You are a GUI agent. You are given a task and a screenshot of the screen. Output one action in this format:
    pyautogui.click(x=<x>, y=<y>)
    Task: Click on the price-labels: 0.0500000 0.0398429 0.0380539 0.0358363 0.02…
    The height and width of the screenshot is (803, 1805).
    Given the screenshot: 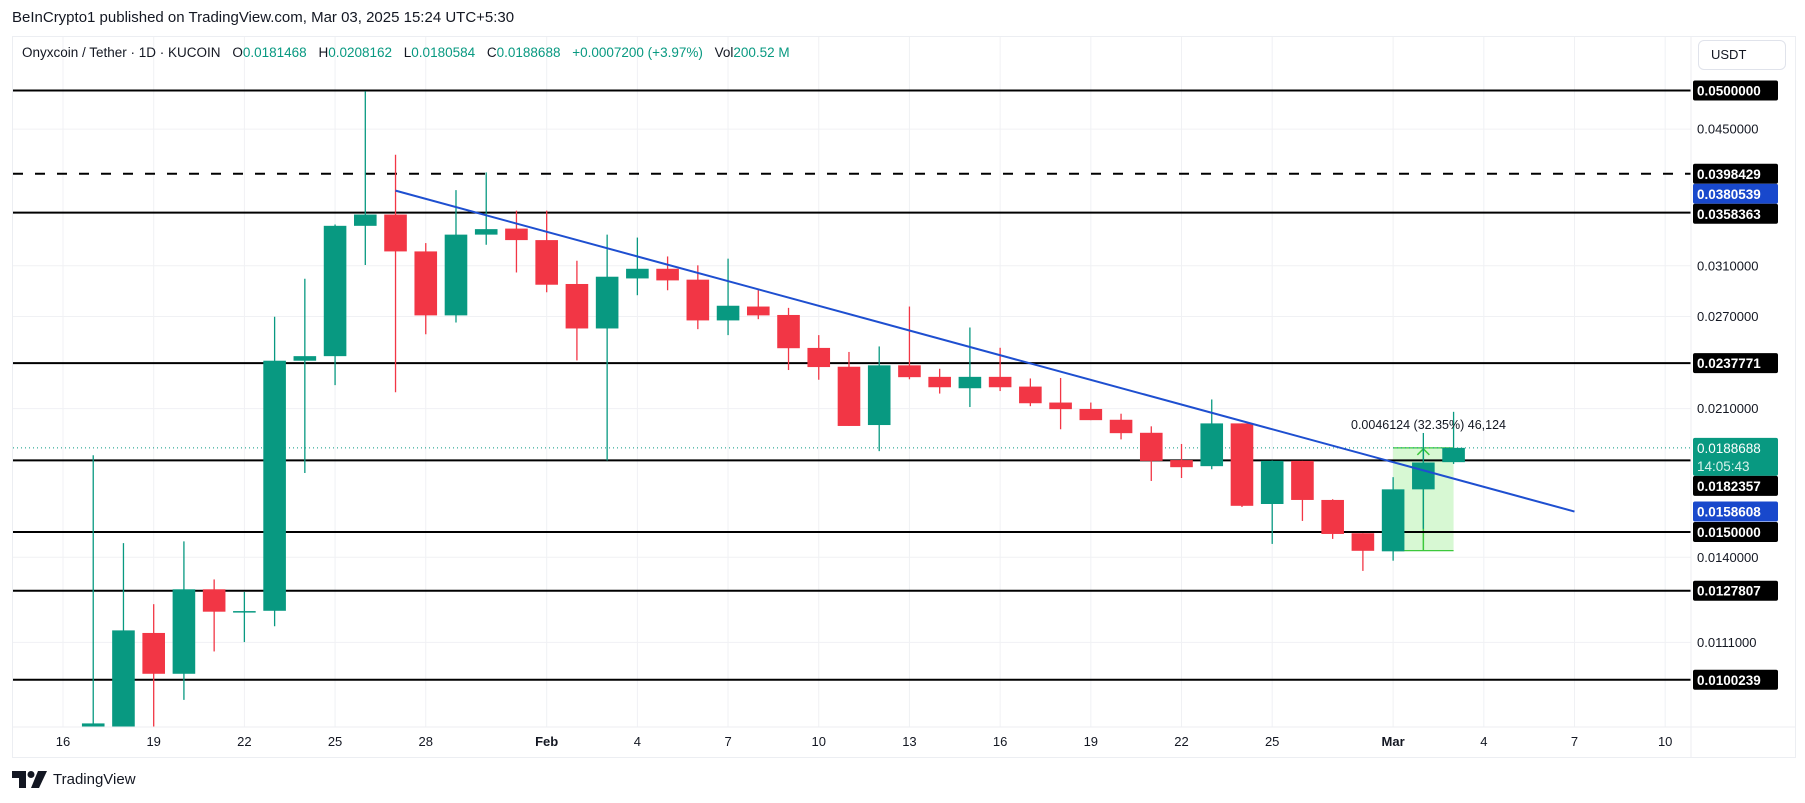 What is the action you would take?
    pyautogui.click(x=1735, y=385)
    